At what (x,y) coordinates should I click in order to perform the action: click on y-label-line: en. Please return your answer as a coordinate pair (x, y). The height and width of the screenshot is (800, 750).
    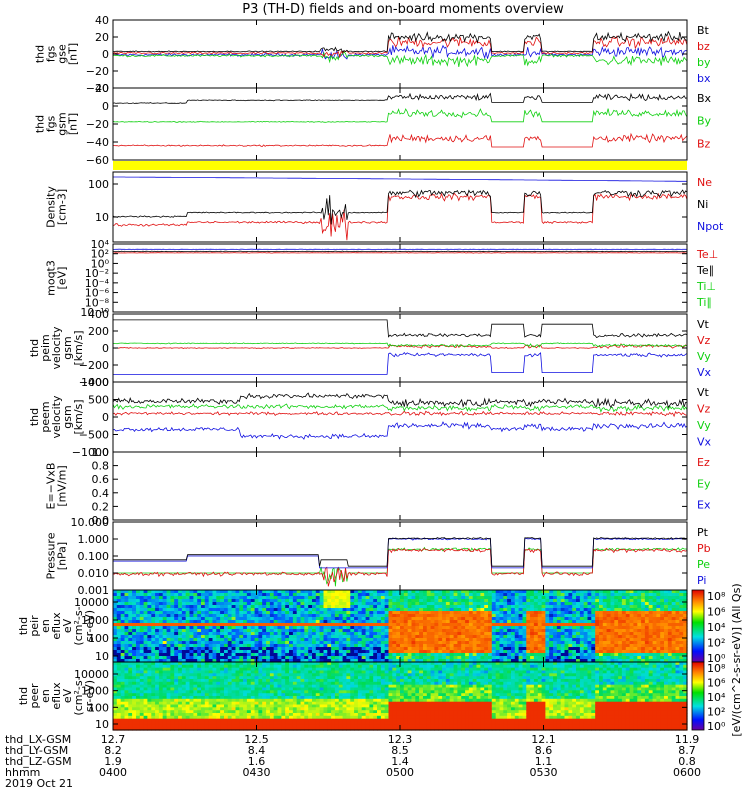
    Looking at the image, I should click on (45, 626).